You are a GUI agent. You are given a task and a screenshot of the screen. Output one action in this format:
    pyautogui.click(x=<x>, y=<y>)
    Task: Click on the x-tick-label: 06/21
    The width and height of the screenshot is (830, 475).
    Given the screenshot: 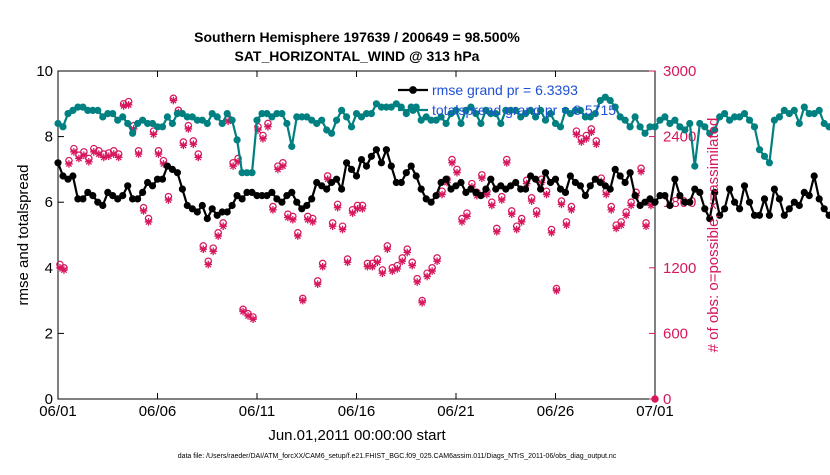 What is the action you would take?
    pyautogui.click(x=456, y=411)
    